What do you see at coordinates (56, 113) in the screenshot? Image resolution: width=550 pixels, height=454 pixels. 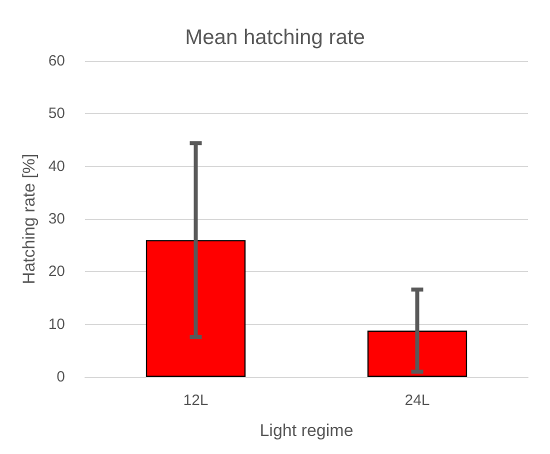 I see `y-tick-label: 50` at bounding box center [56, 113].